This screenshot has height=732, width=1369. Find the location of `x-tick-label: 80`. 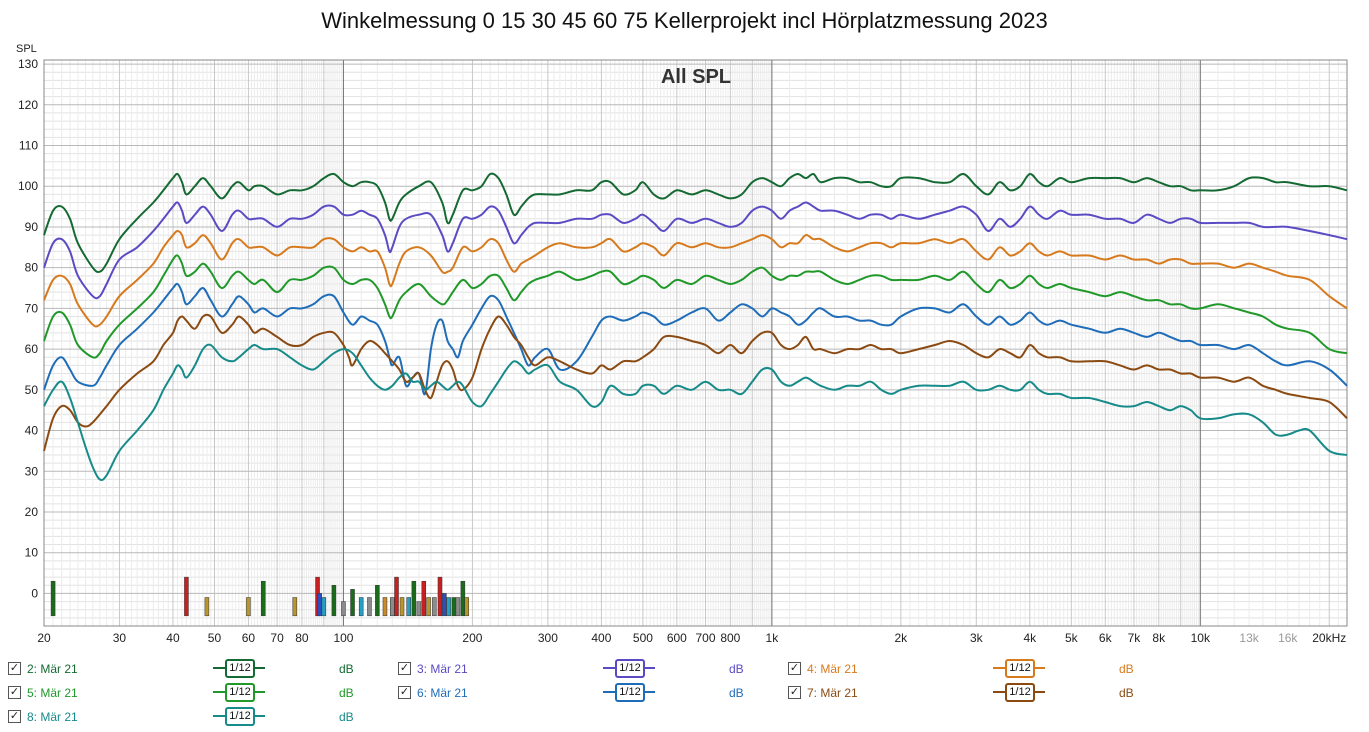

x-tick-label: 80 is located at coordinates (302, 638).